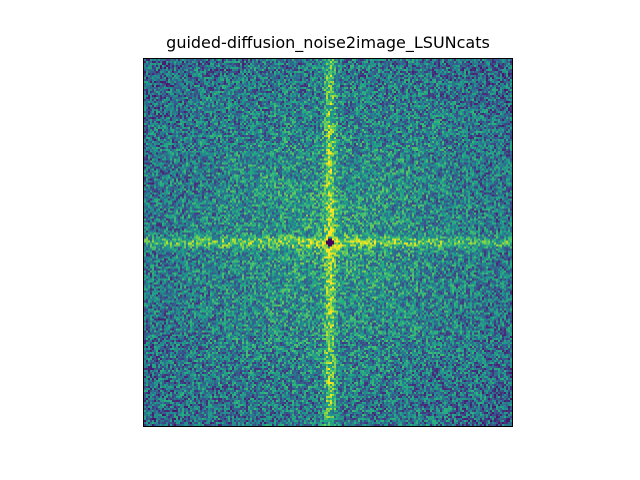  I want to click on chart-title: guided-diffusion_noise2image_LSUNcats, so click(328, 42).